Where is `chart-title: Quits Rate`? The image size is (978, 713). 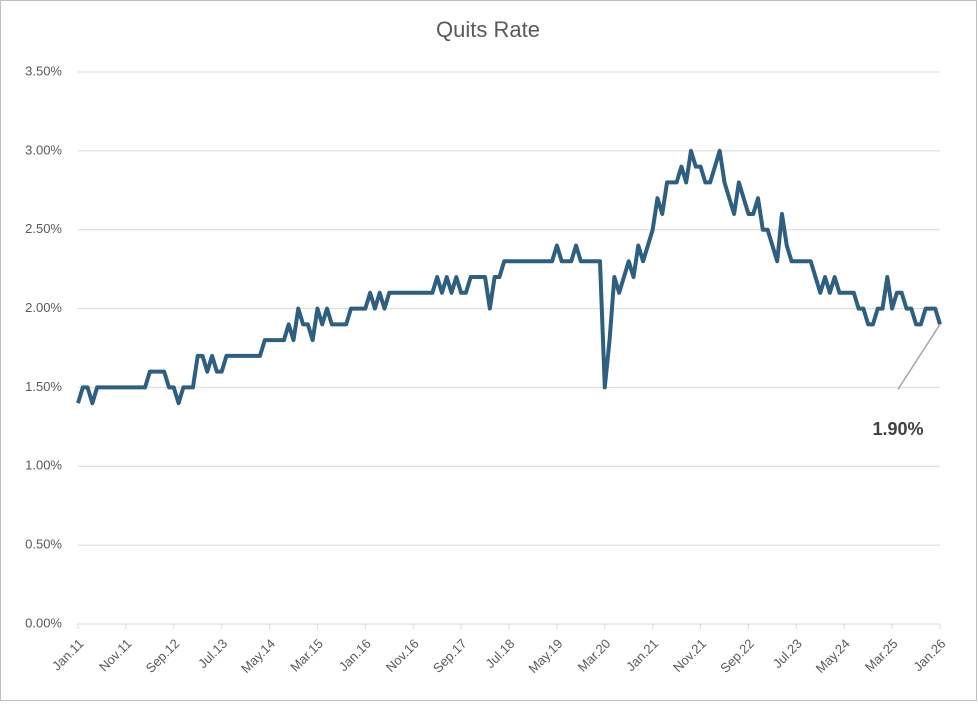 chart-title: Quits Rate is located at coordinates (488, 29).